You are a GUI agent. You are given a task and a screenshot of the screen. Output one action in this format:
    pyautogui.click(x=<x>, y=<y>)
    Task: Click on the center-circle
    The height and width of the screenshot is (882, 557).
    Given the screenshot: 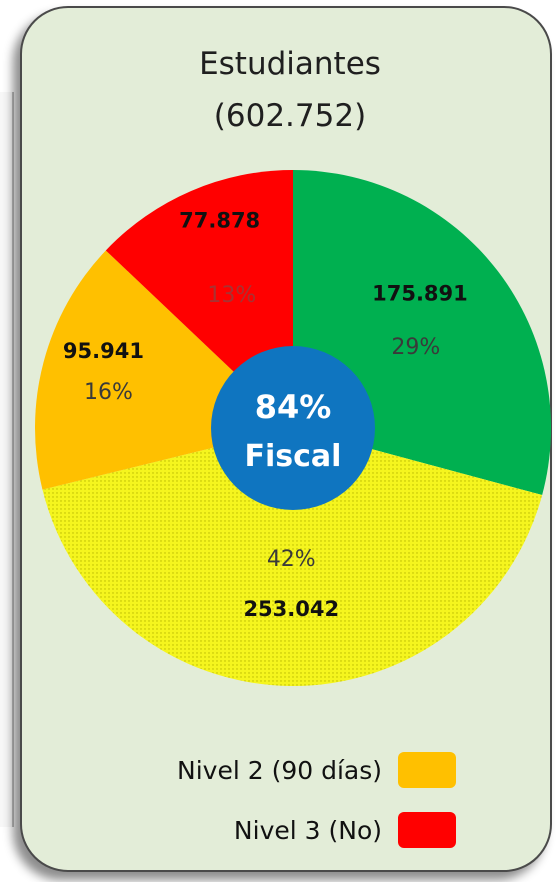 What is the action you would take?
    pyautogui.click(x=293, y=428)
    